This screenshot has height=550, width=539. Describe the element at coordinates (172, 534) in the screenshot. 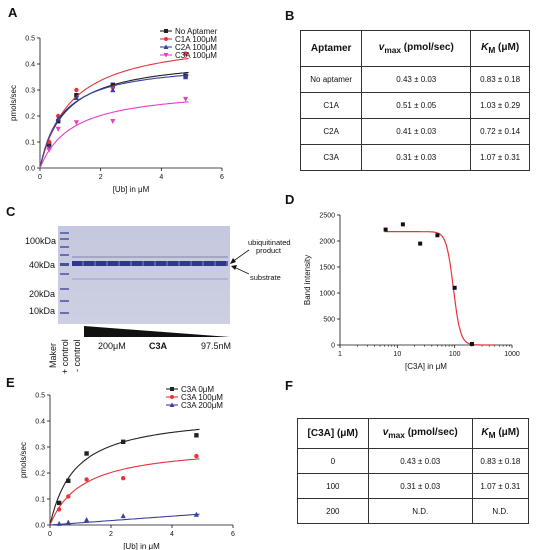

I see `x-tick-label: 4` at that location.